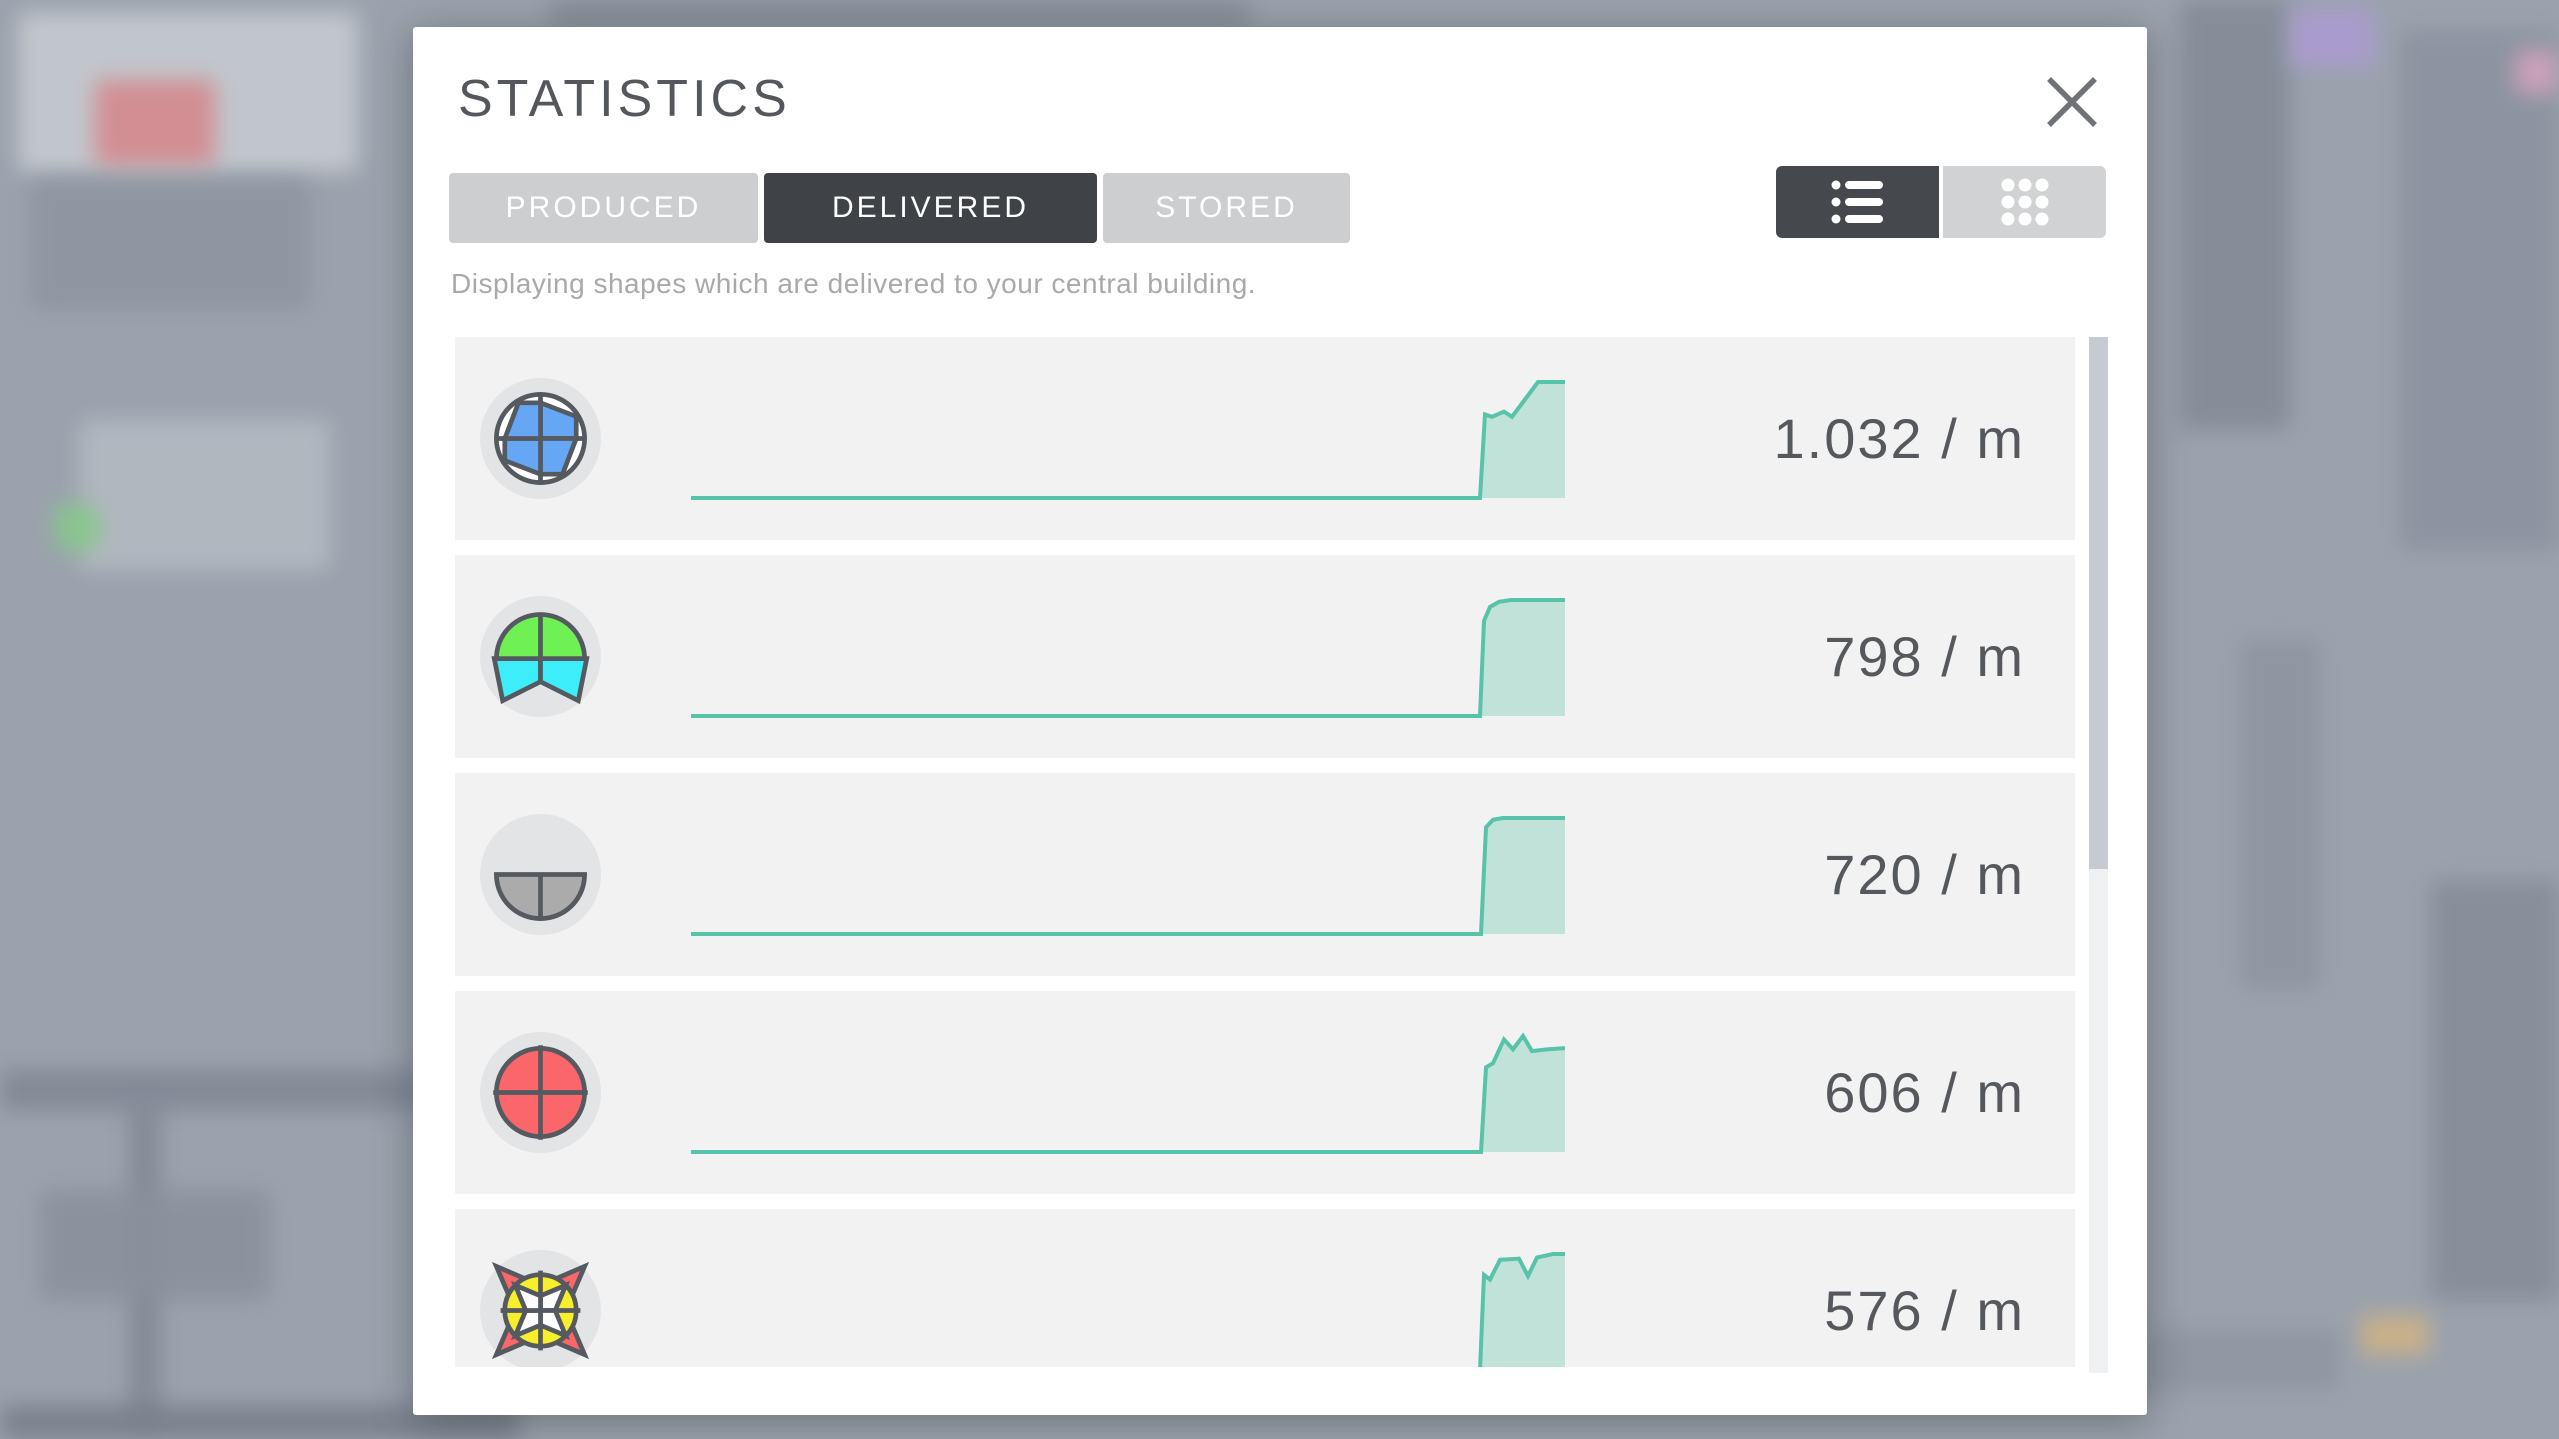 The height and width of the screenshot is (1439, 2559). What do you see at coordinates (2098, 603) in the screenshot?
I see `scrollbar-thumb` at bounding box center [2098, 603].